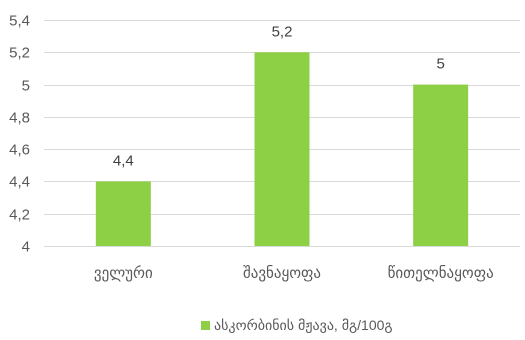 The image size is (525, 340). I want to click on y-tick-label: 4,4, so click(19, 182).